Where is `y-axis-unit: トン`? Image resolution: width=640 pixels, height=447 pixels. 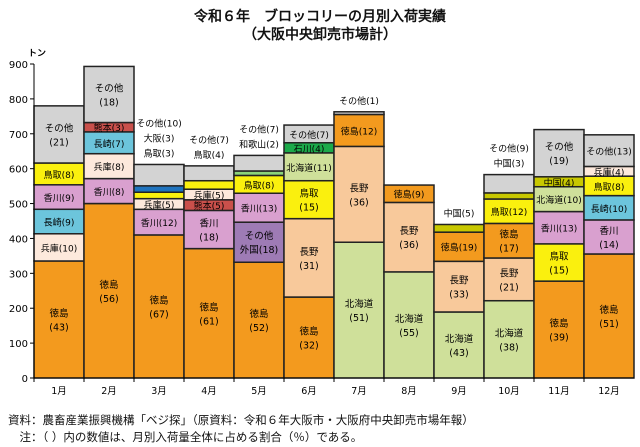
y-axis-unit: トン is located at coordinates (37, 53).